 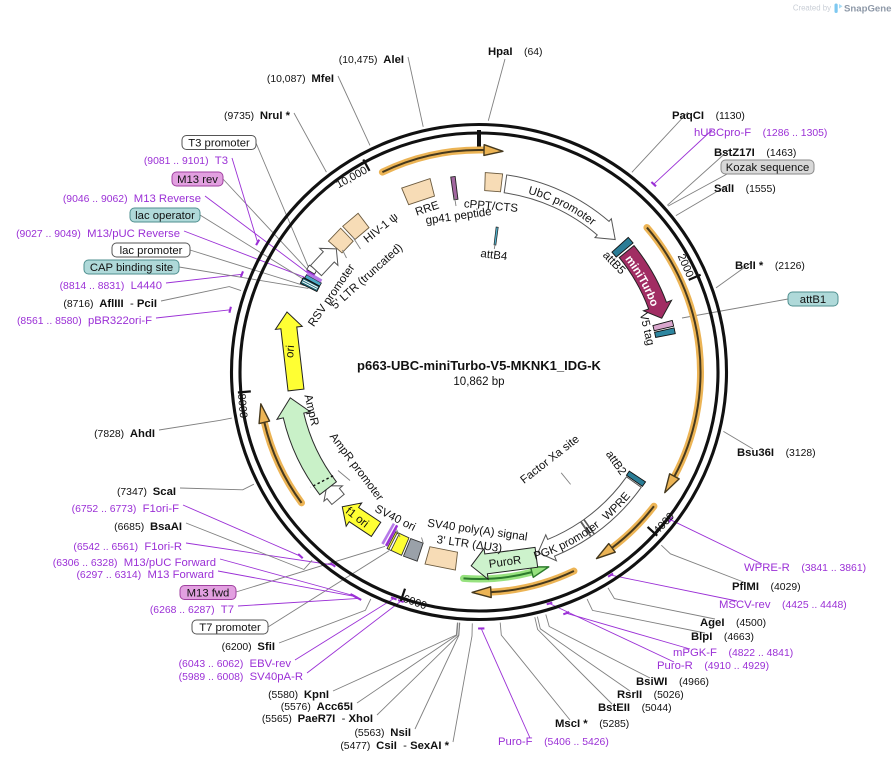 What do you see at coordinates (165, 216) in the screenshot?
I see `svg-text: lac operator` at bounding box center [165, 216].